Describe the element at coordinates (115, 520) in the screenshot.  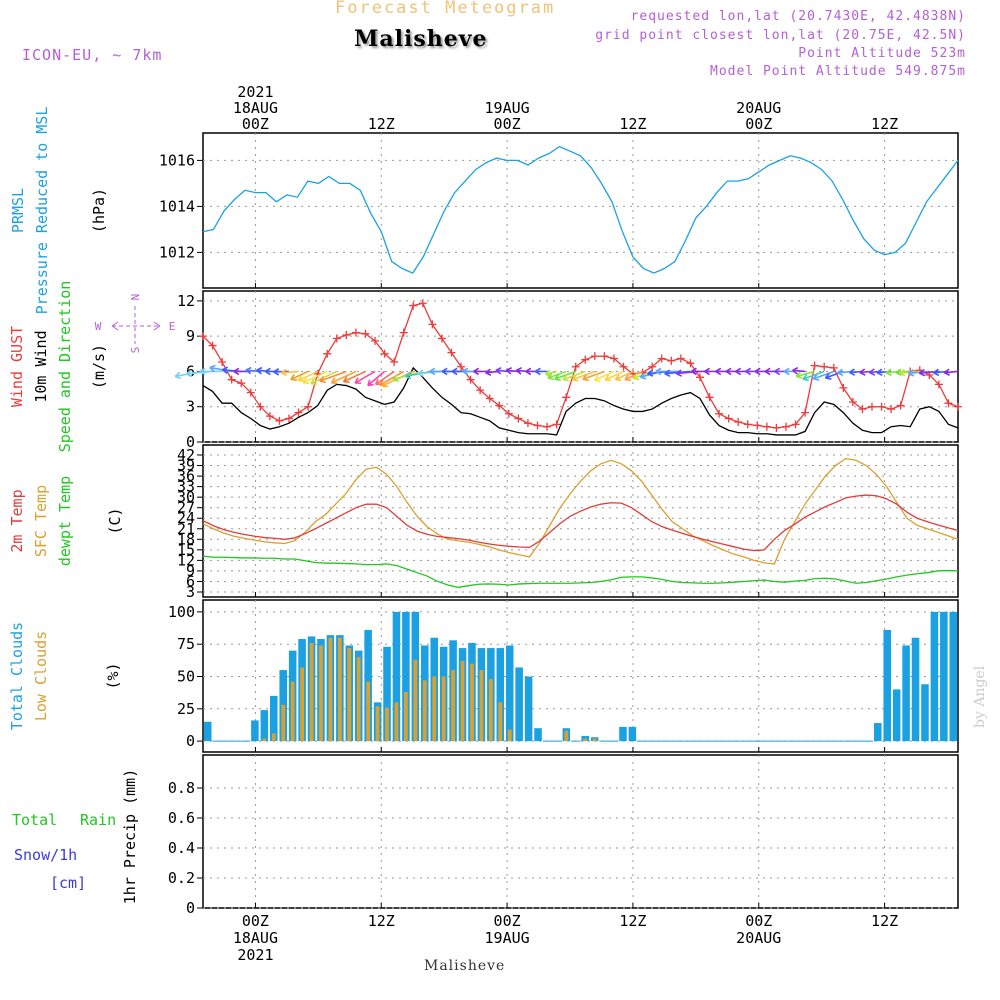
I see `temperature-axis-label: (C)` at that location.